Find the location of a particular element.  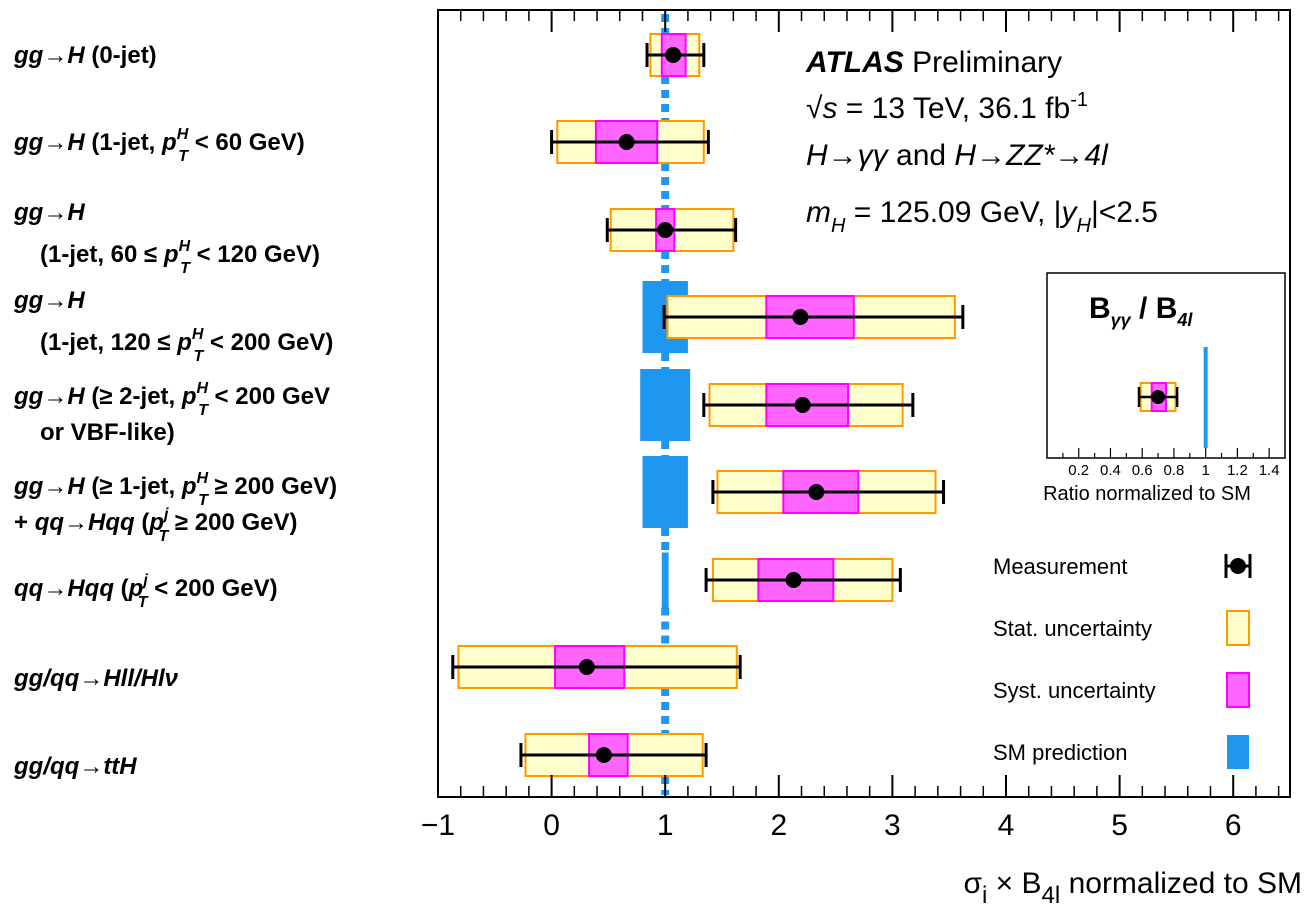

normalized-text: normalized to SM is located at coordinates (1181, 883).